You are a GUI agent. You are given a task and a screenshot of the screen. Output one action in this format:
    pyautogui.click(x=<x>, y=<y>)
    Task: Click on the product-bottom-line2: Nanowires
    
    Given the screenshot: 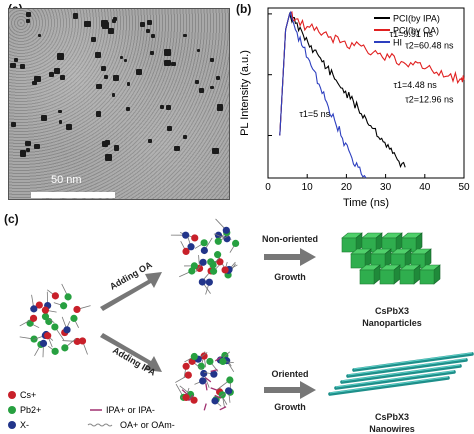 What is the action you would take?
    pyautogui.click(x=392, y=429)
    